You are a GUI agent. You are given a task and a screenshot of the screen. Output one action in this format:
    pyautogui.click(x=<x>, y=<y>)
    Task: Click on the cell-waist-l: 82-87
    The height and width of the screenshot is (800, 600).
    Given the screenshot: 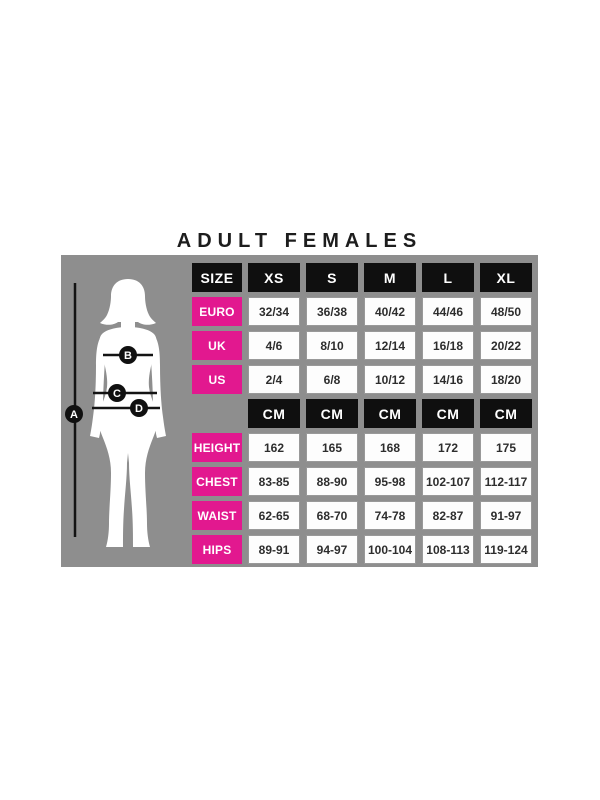 What is the action you would take?
    pyautogui.click(x=448, y=515)
    